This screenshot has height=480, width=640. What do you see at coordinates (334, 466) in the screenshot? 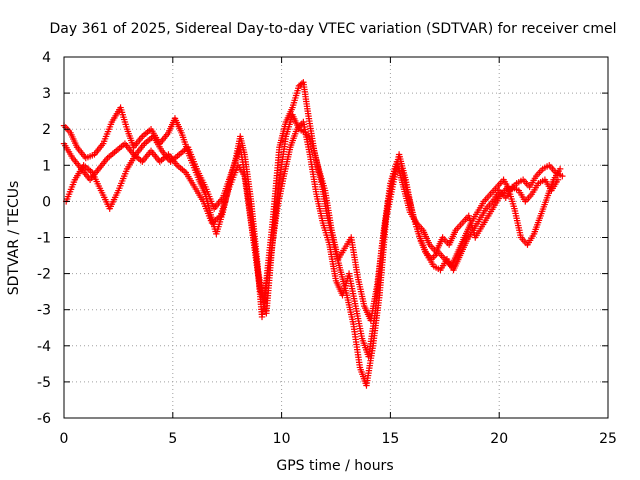
I see `x-axis-label: GPS time / hours` at bounding box center [334, 466].